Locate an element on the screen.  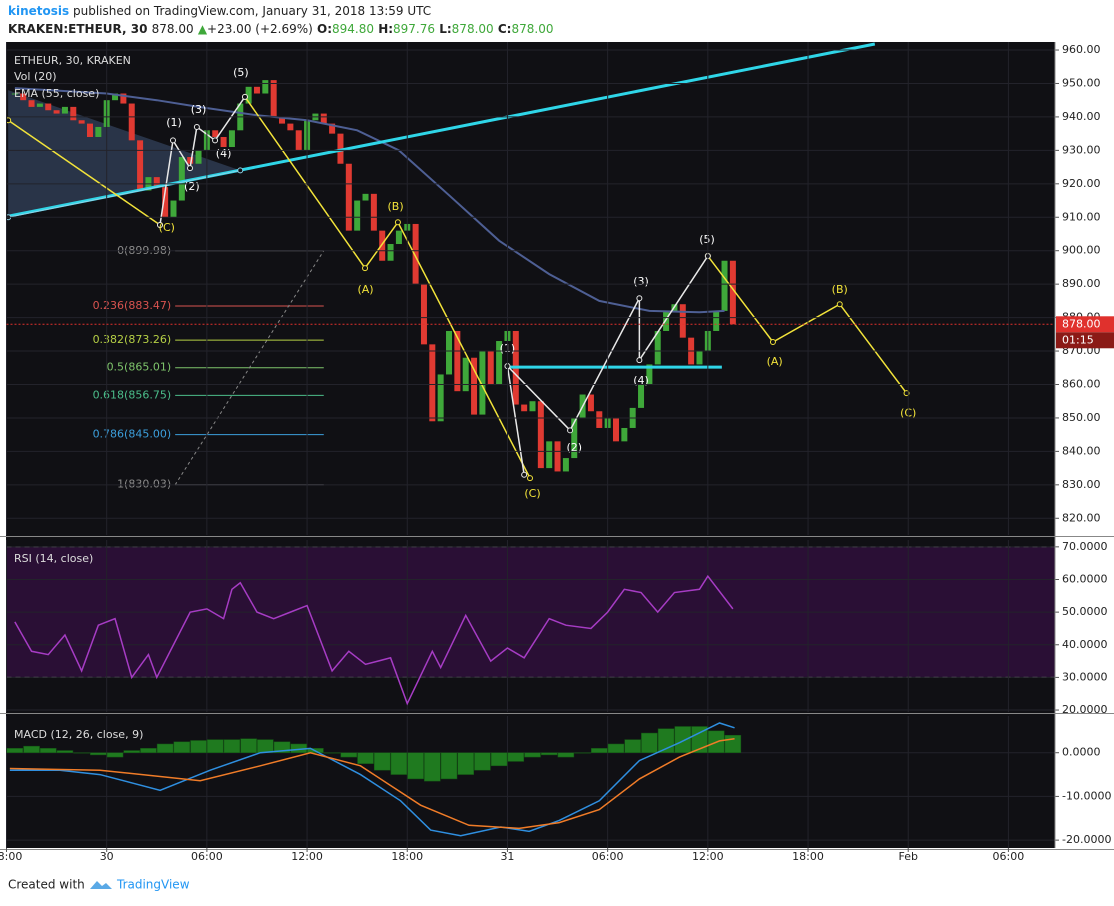
wave-label: (1) is located at coordinates (174, 122).